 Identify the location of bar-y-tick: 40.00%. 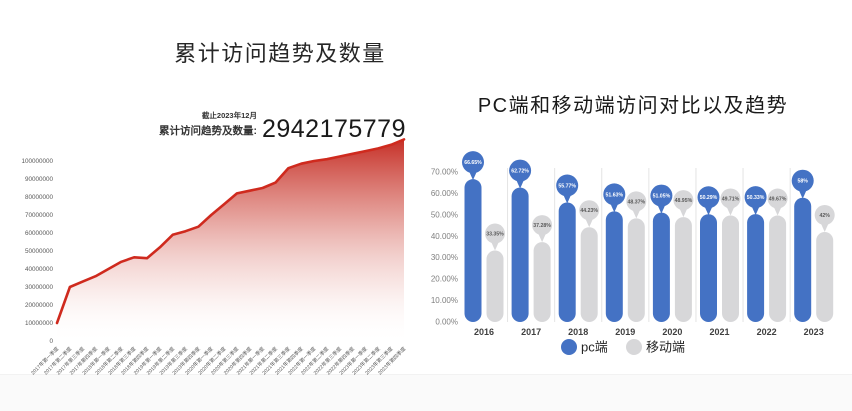
(444, 236).